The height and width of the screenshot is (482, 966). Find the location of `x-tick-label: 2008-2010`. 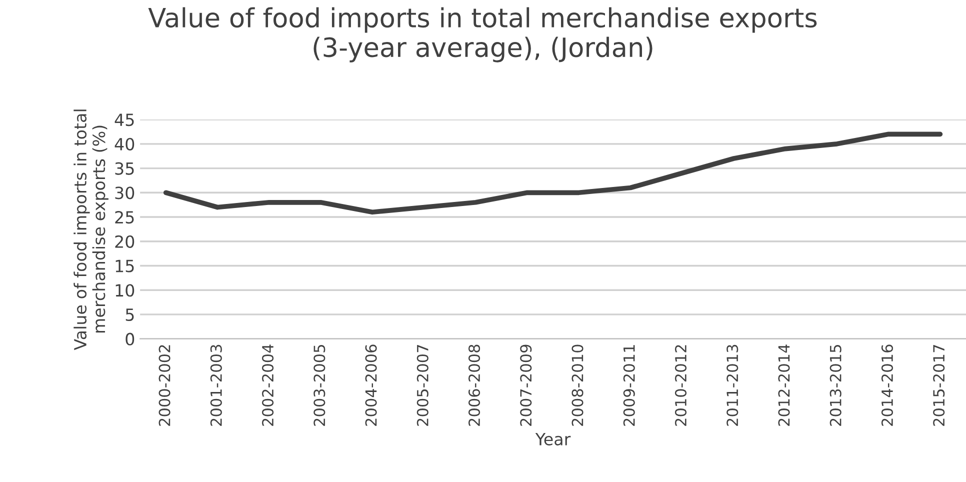

x-tick-label: 2008-2010 is located at coordinates (578, 385).